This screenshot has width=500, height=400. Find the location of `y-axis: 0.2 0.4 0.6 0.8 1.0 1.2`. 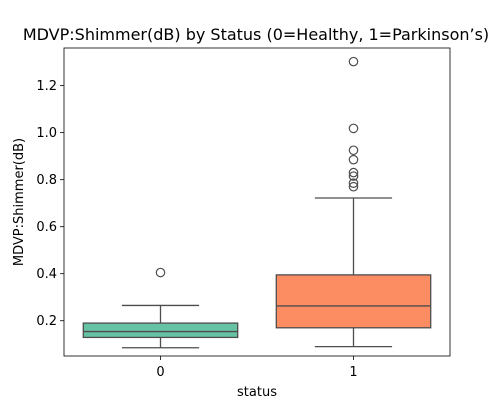

y-axis: 0.2 0.4 0.6 0.8 1.0 1.2 is located at coordinates (50, 204).